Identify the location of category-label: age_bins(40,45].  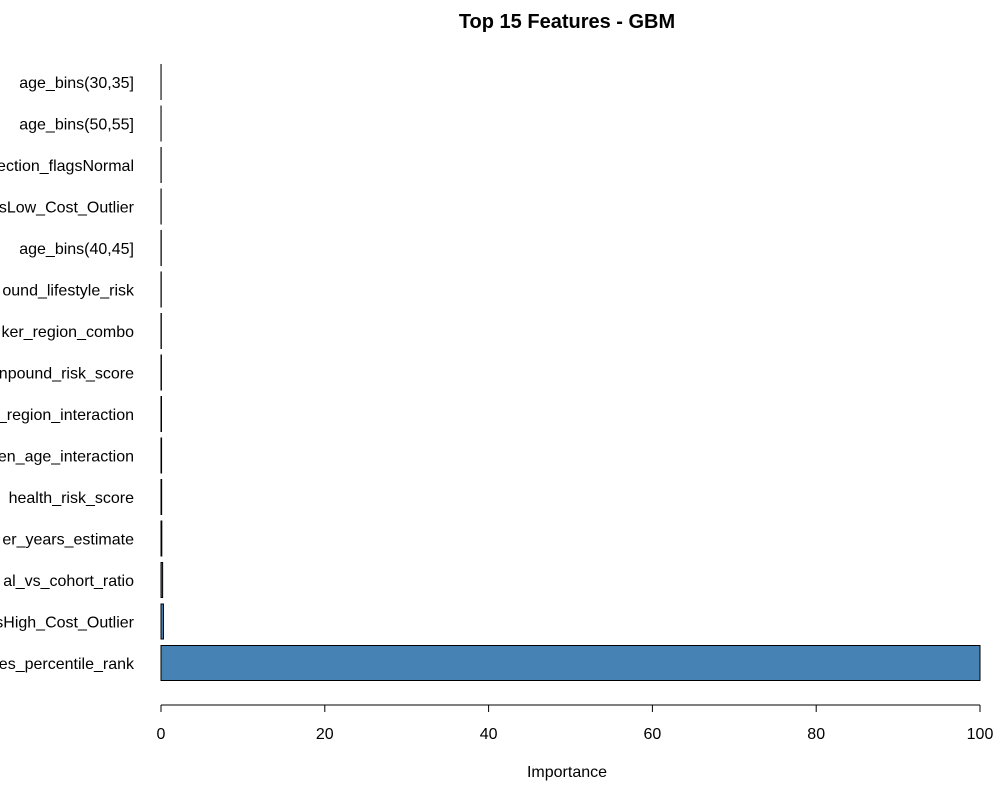
(76, 249).